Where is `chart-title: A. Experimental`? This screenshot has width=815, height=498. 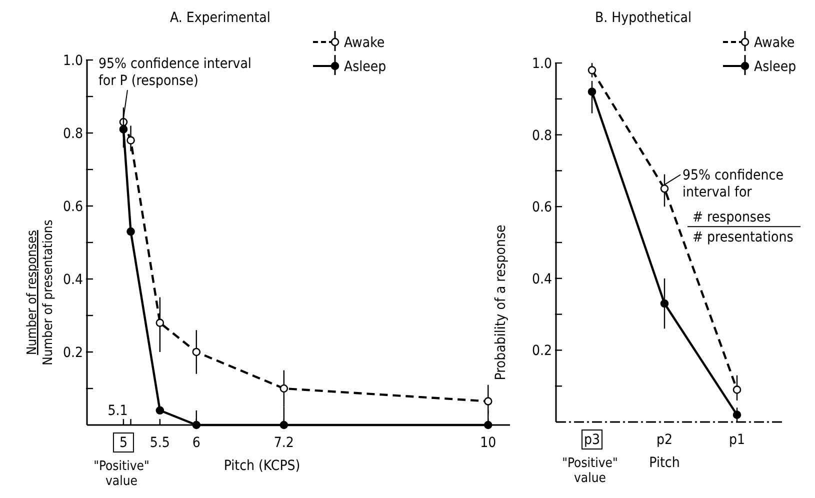 chart-title: A. Experimental is located at coordinates (220, 18).